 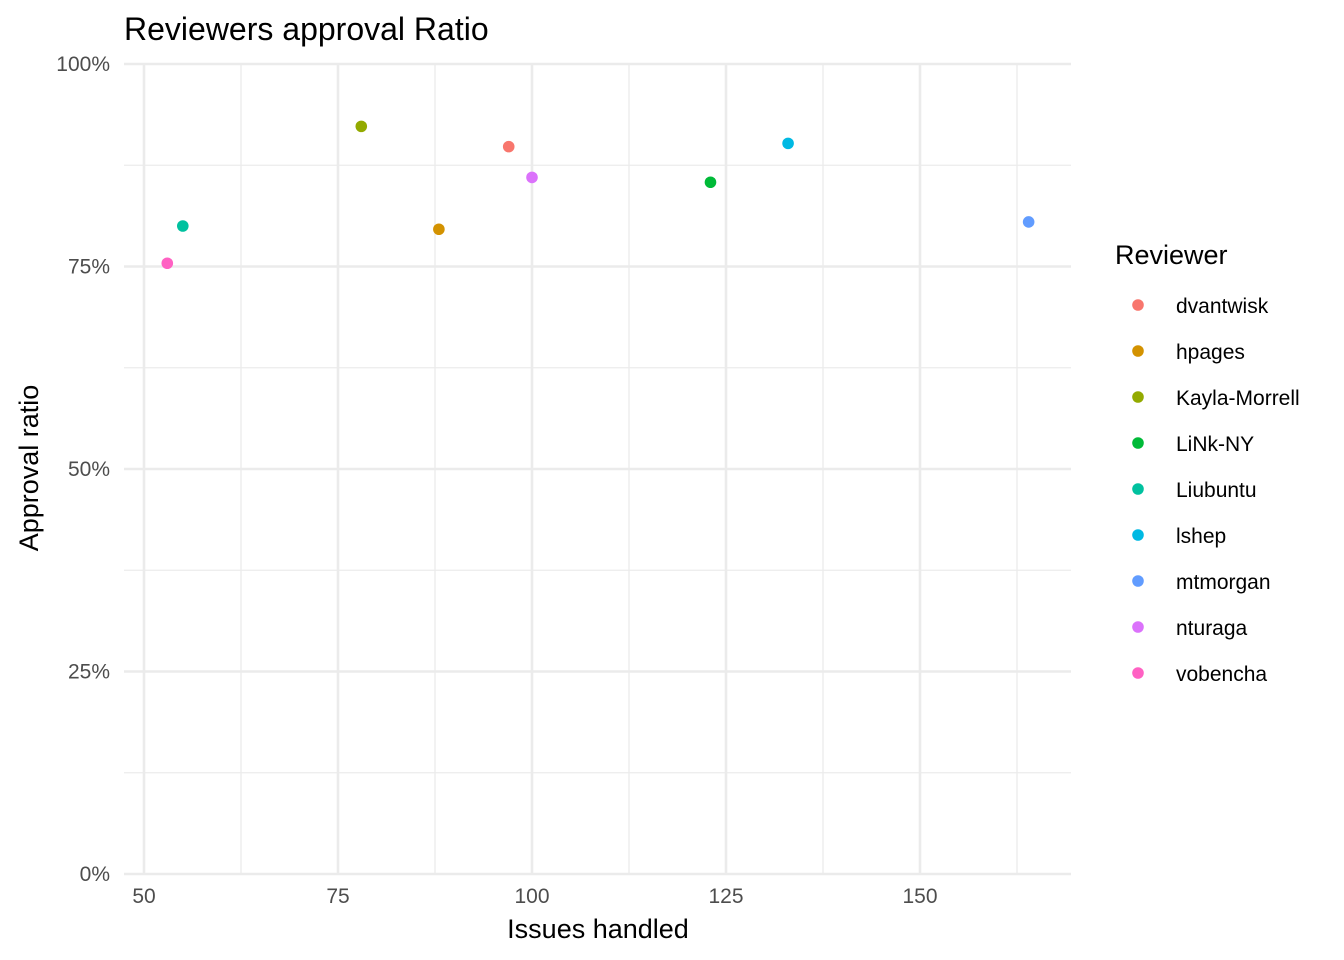 What do you see at coordinates (337, 896) in the screenshot?
I see `x-tick-label: 75` at bounding box center [337, 896].